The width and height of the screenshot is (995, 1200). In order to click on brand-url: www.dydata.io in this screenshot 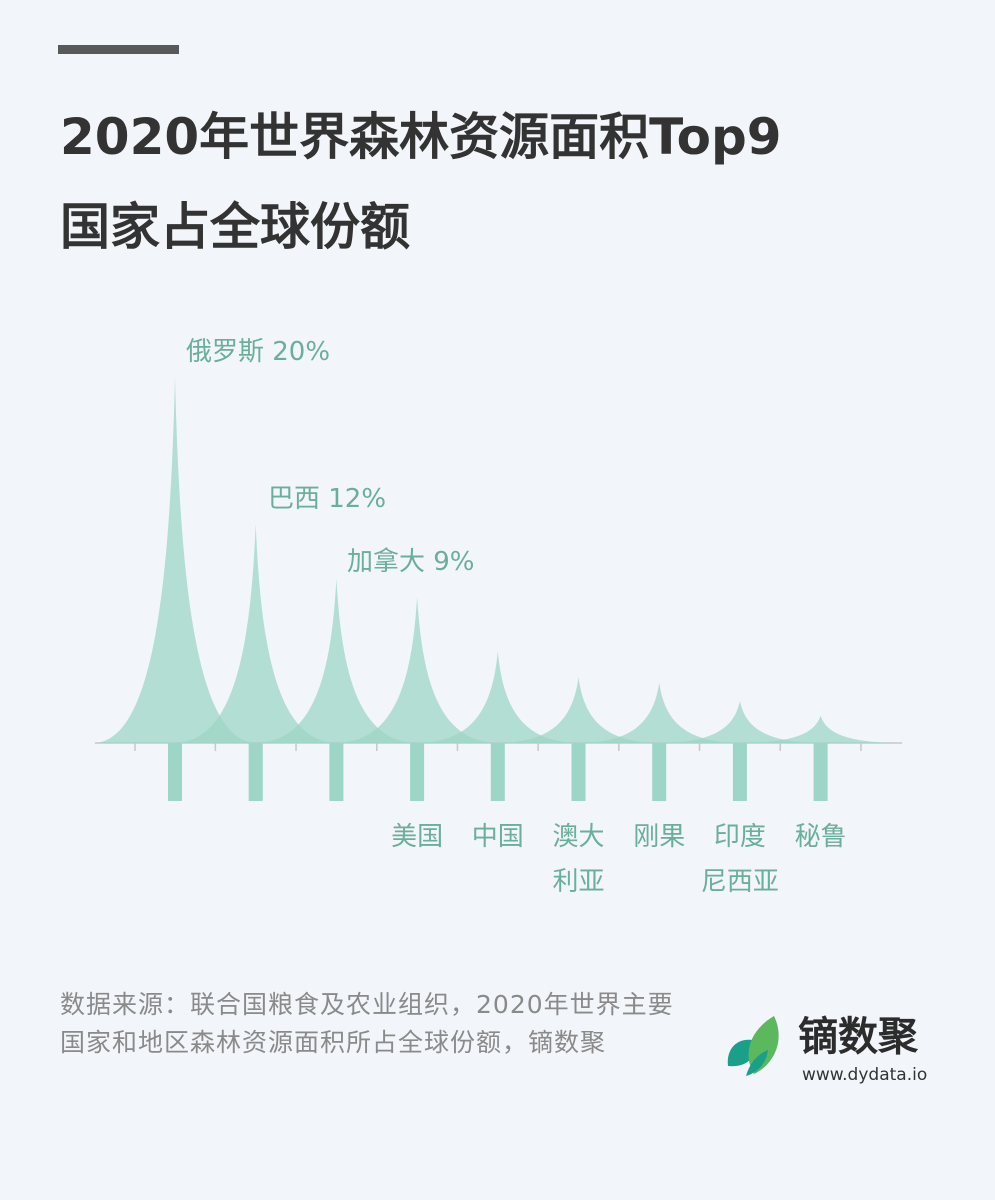, I will do `click(865, 1075)`.